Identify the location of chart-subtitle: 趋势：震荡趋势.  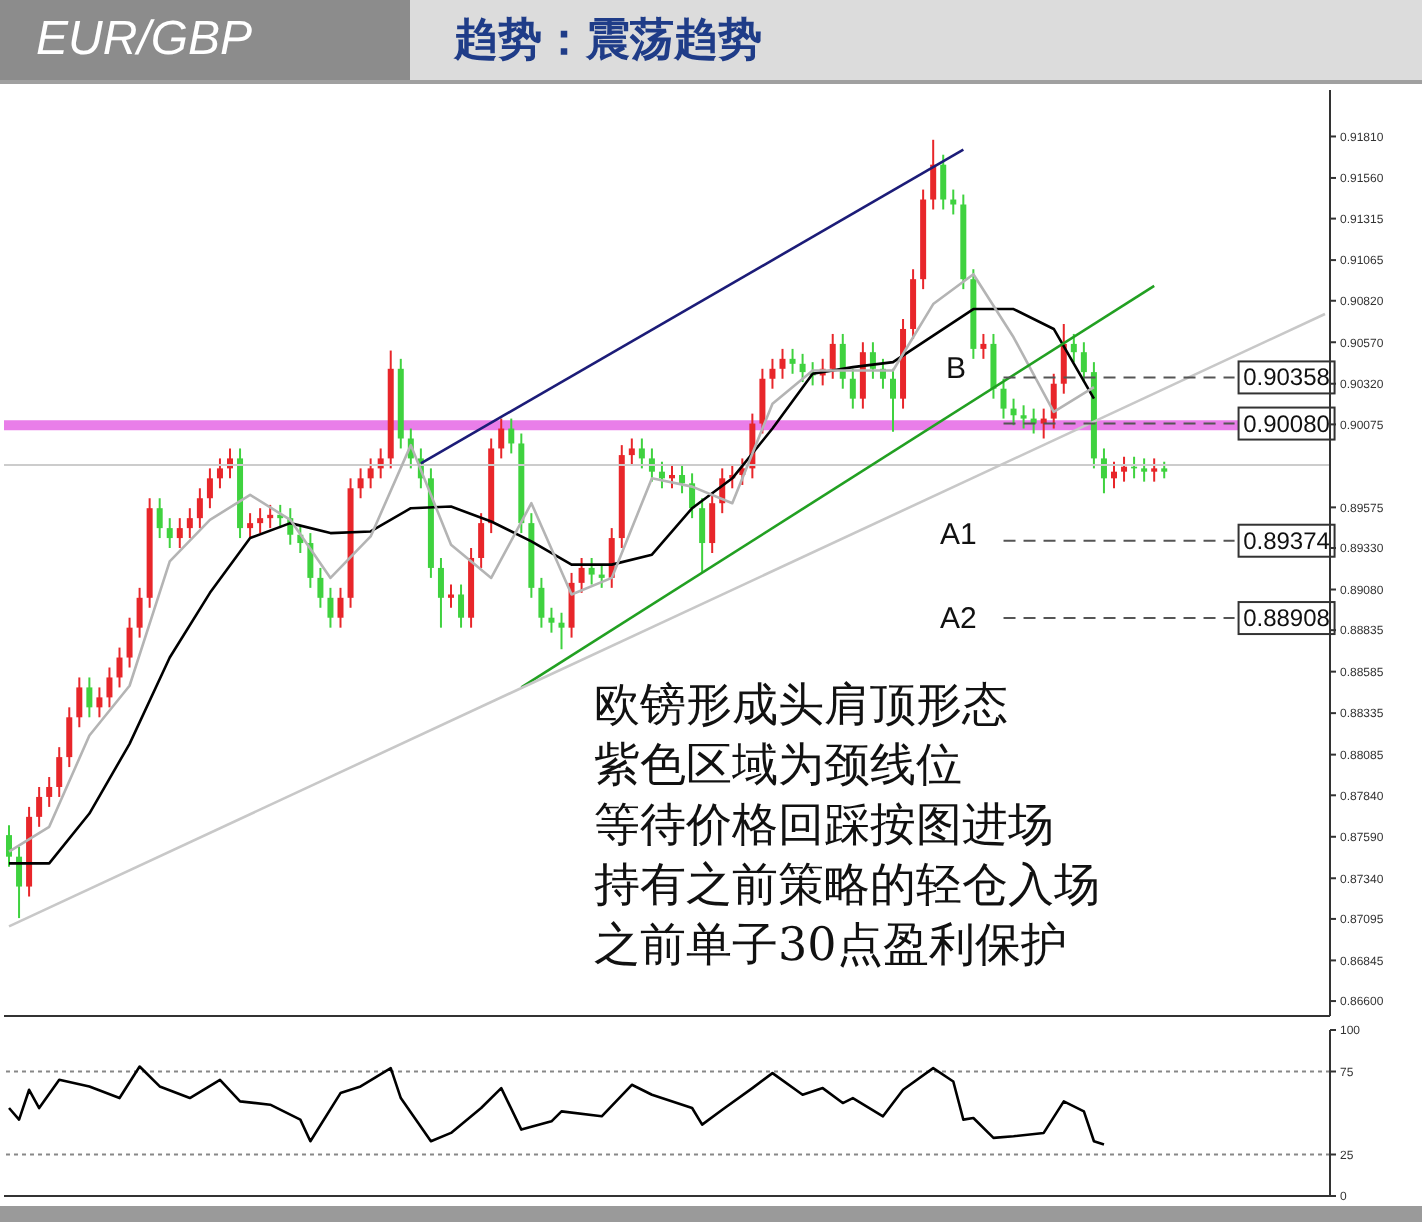
(606, 40).